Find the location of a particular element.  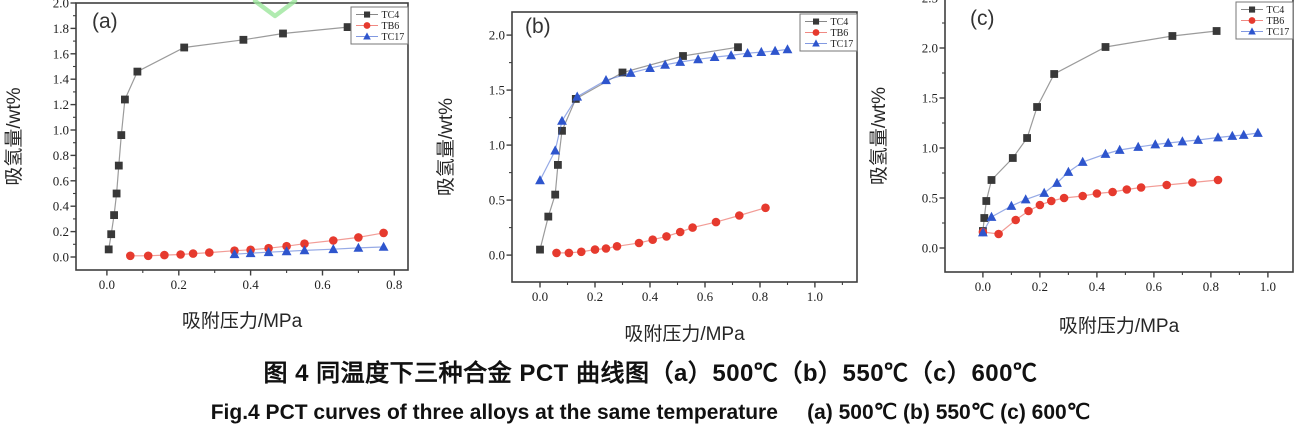

panel-letter: (b) is located at coordinates (538, 26).